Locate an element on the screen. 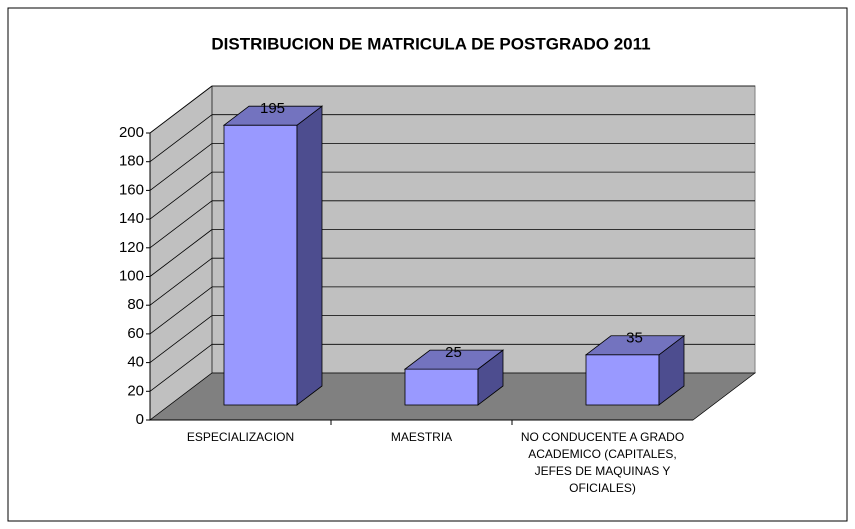 The width and height of the screenshot is (855, 529). y-tick-label: 20 is located at coordinates (135, 390).